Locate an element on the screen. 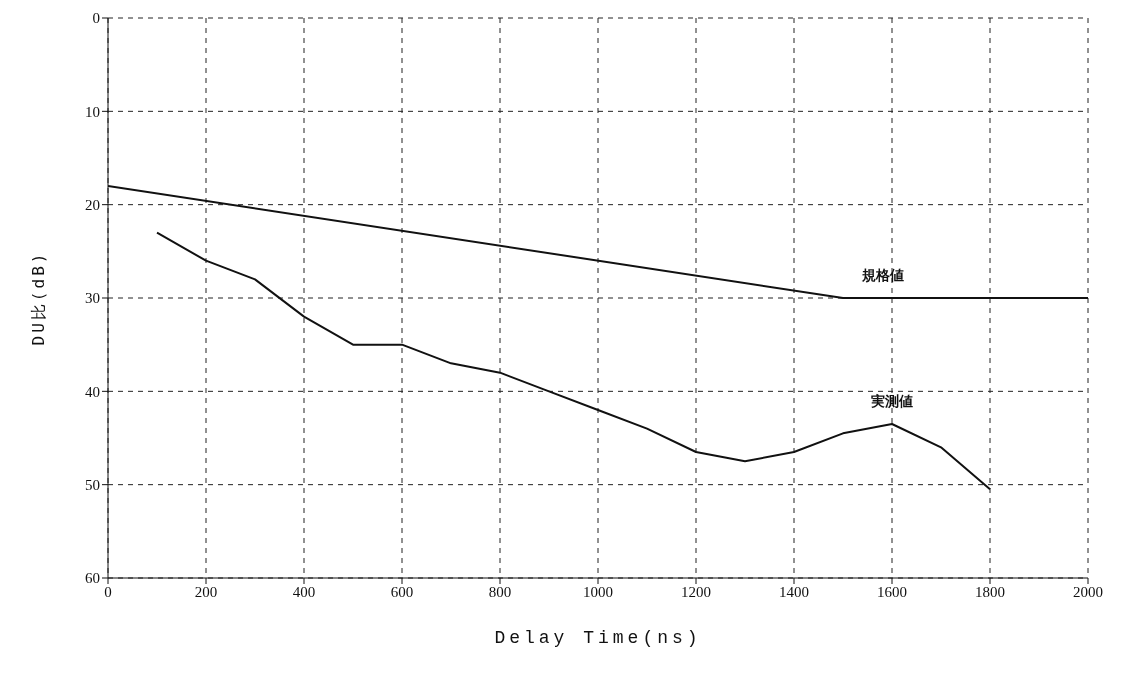  x-tick-label: 800 is located at coordinates (500, 591).